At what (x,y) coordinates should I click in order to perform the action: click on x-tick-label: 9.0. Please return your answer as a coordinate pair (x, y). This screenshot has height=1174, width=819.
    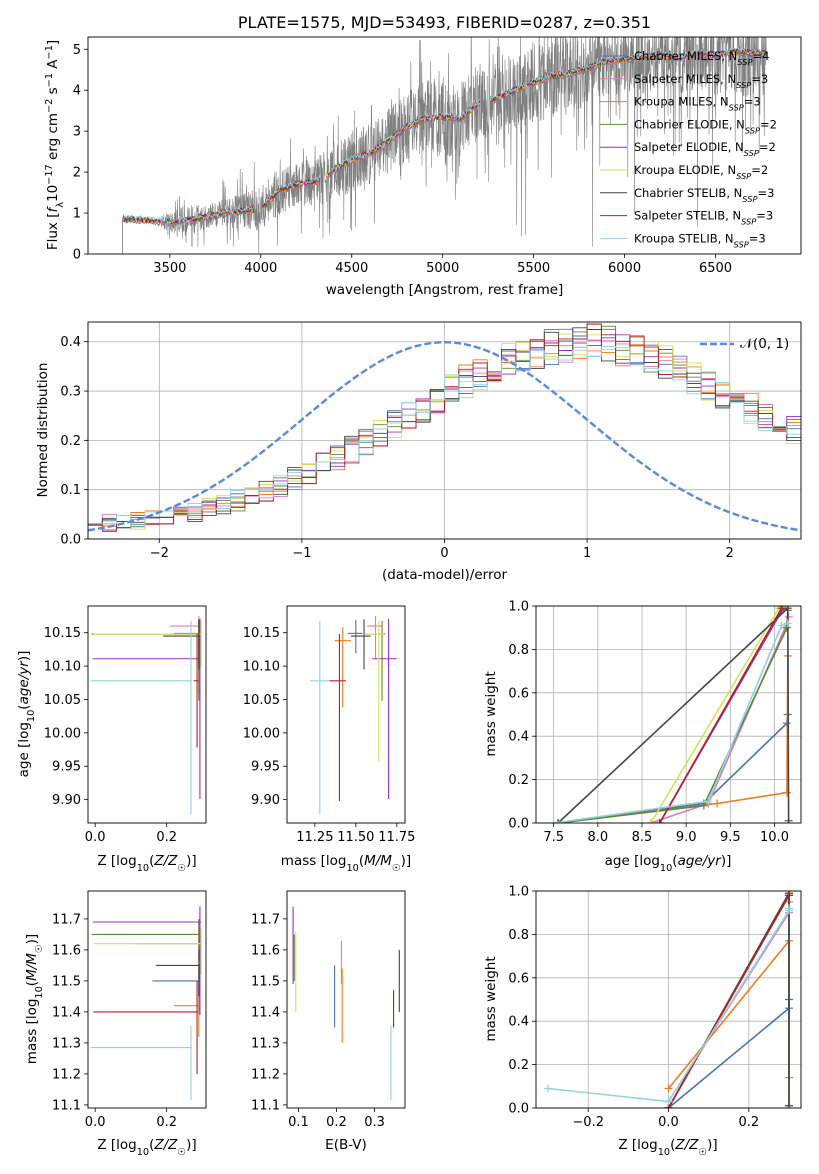
    Looking at the image, I should click on (686, 837).